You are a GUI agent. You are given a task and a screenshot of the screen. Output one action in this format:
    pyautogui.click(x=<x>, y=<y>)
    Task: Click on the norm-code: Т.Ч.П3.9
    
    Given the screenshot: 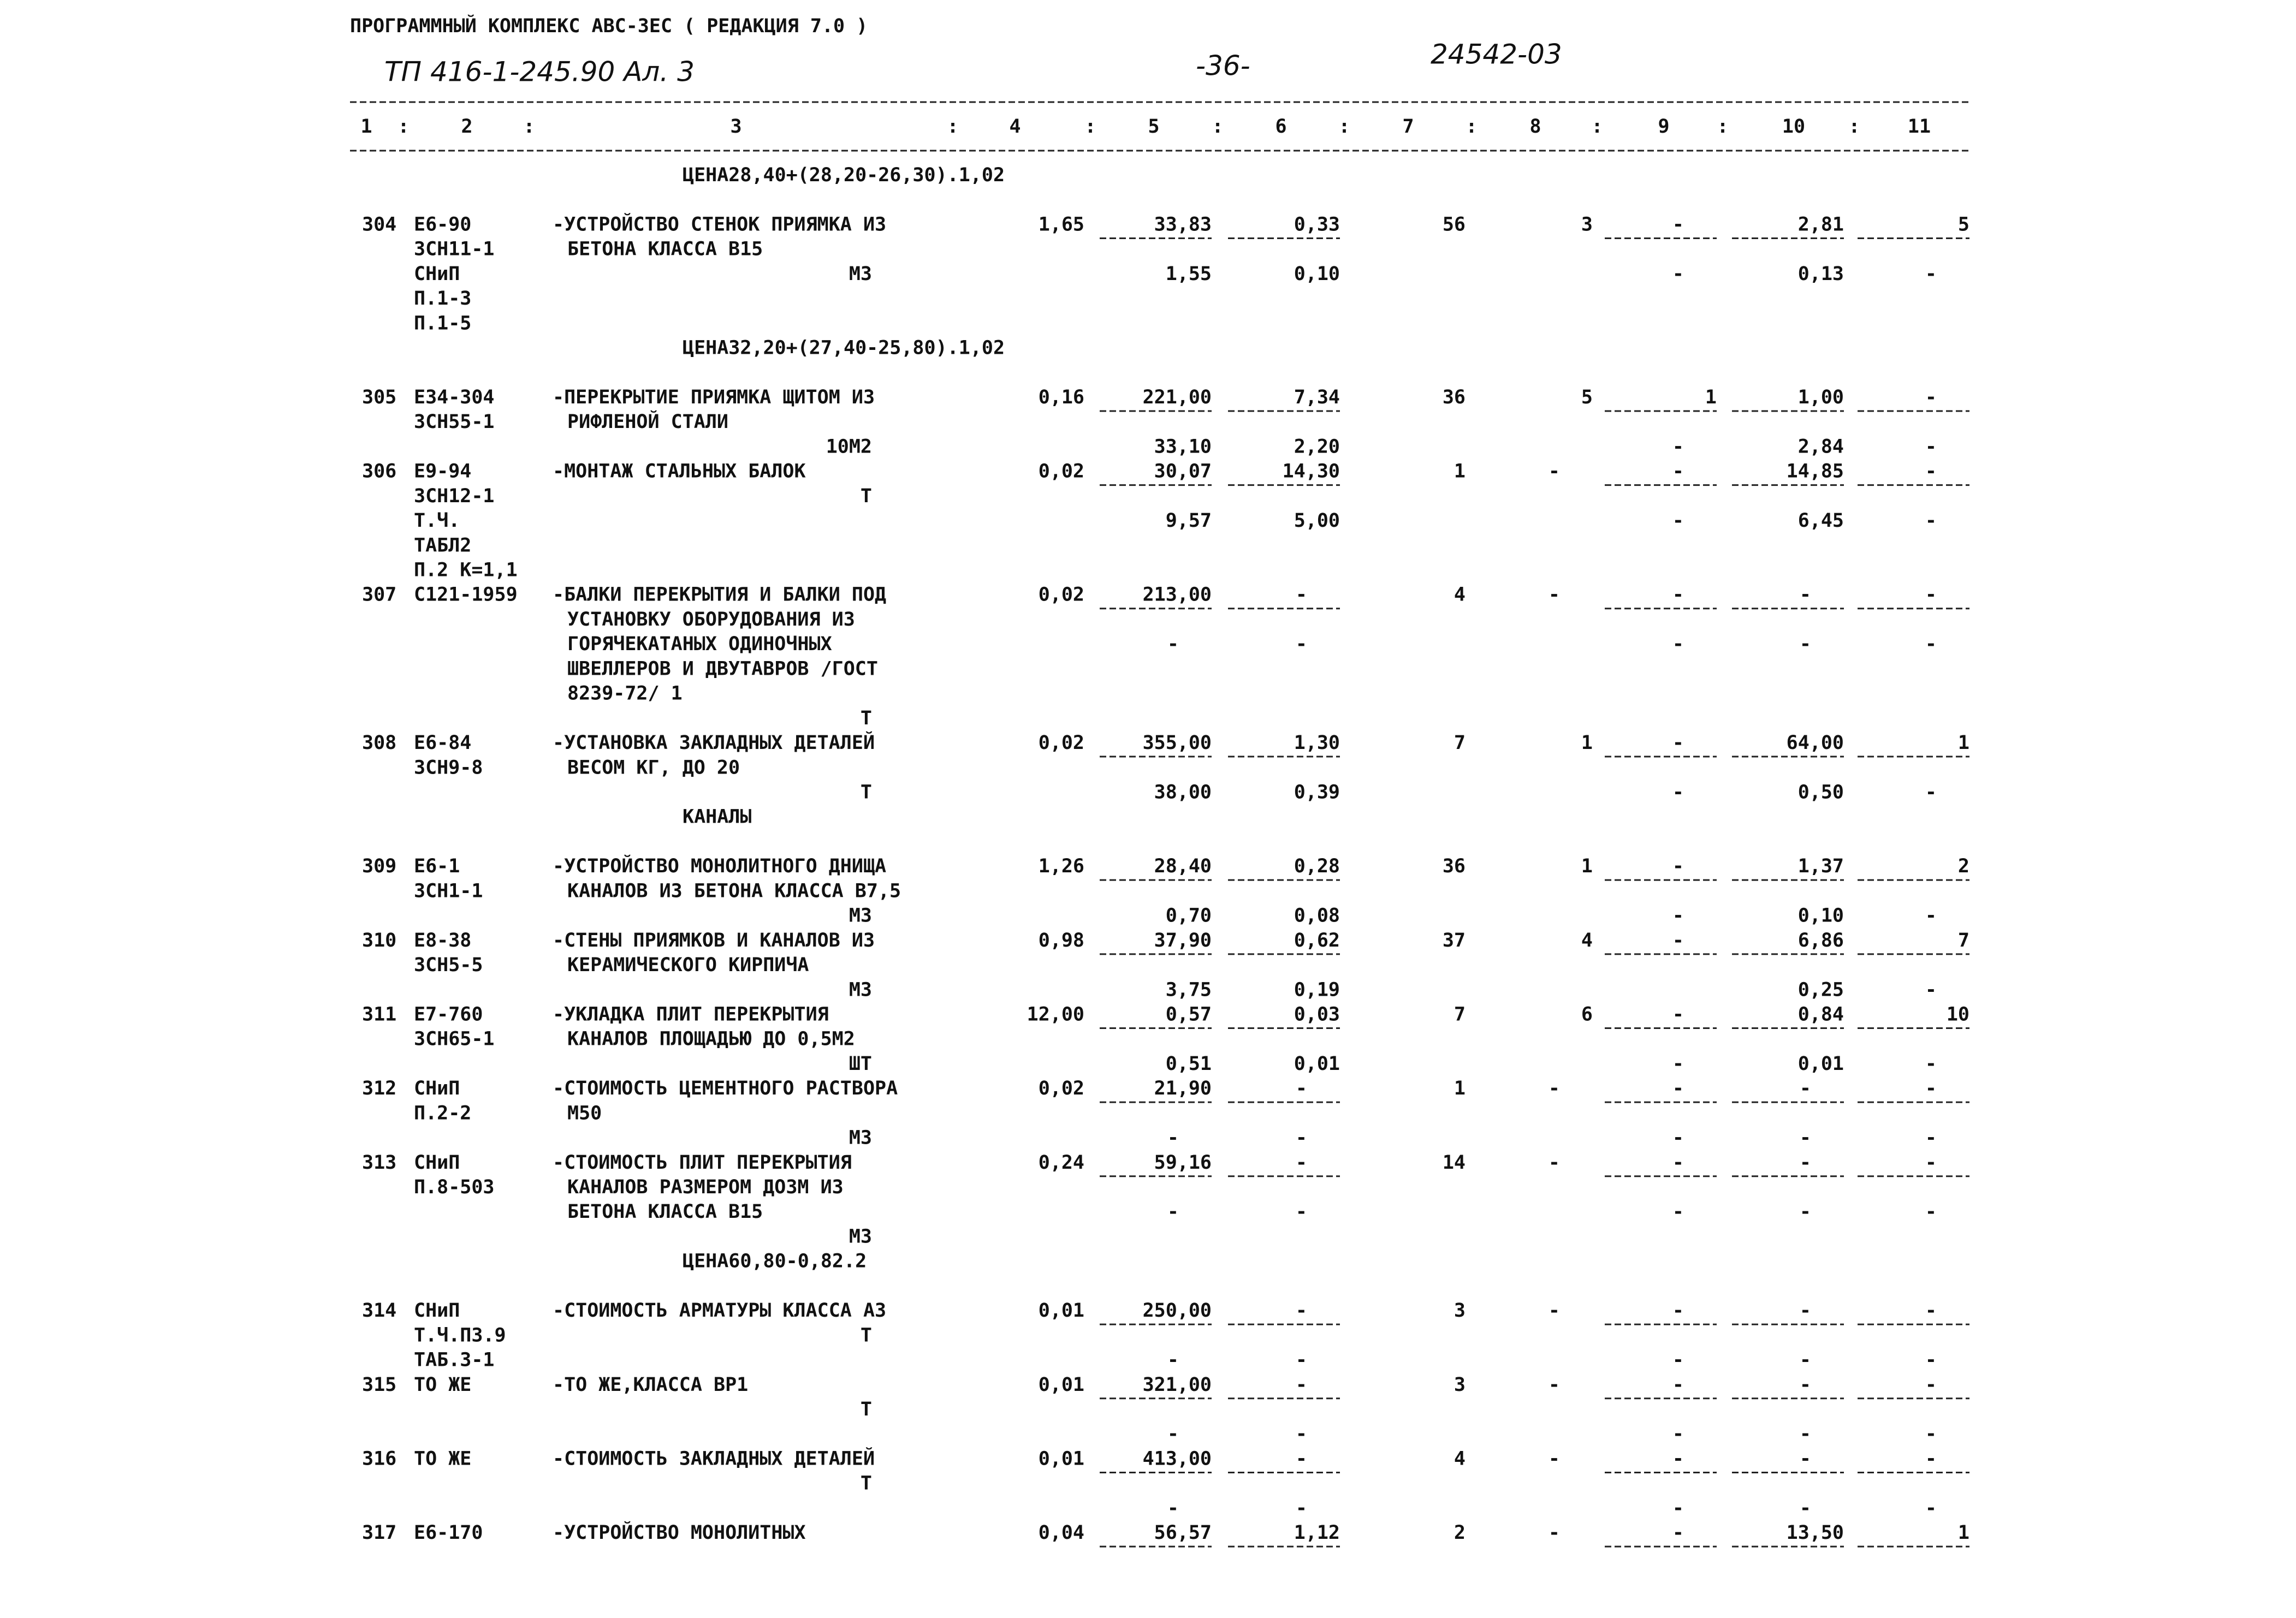 What is the action you would take?
    pyautogui.click(x=460, y=1335)
    